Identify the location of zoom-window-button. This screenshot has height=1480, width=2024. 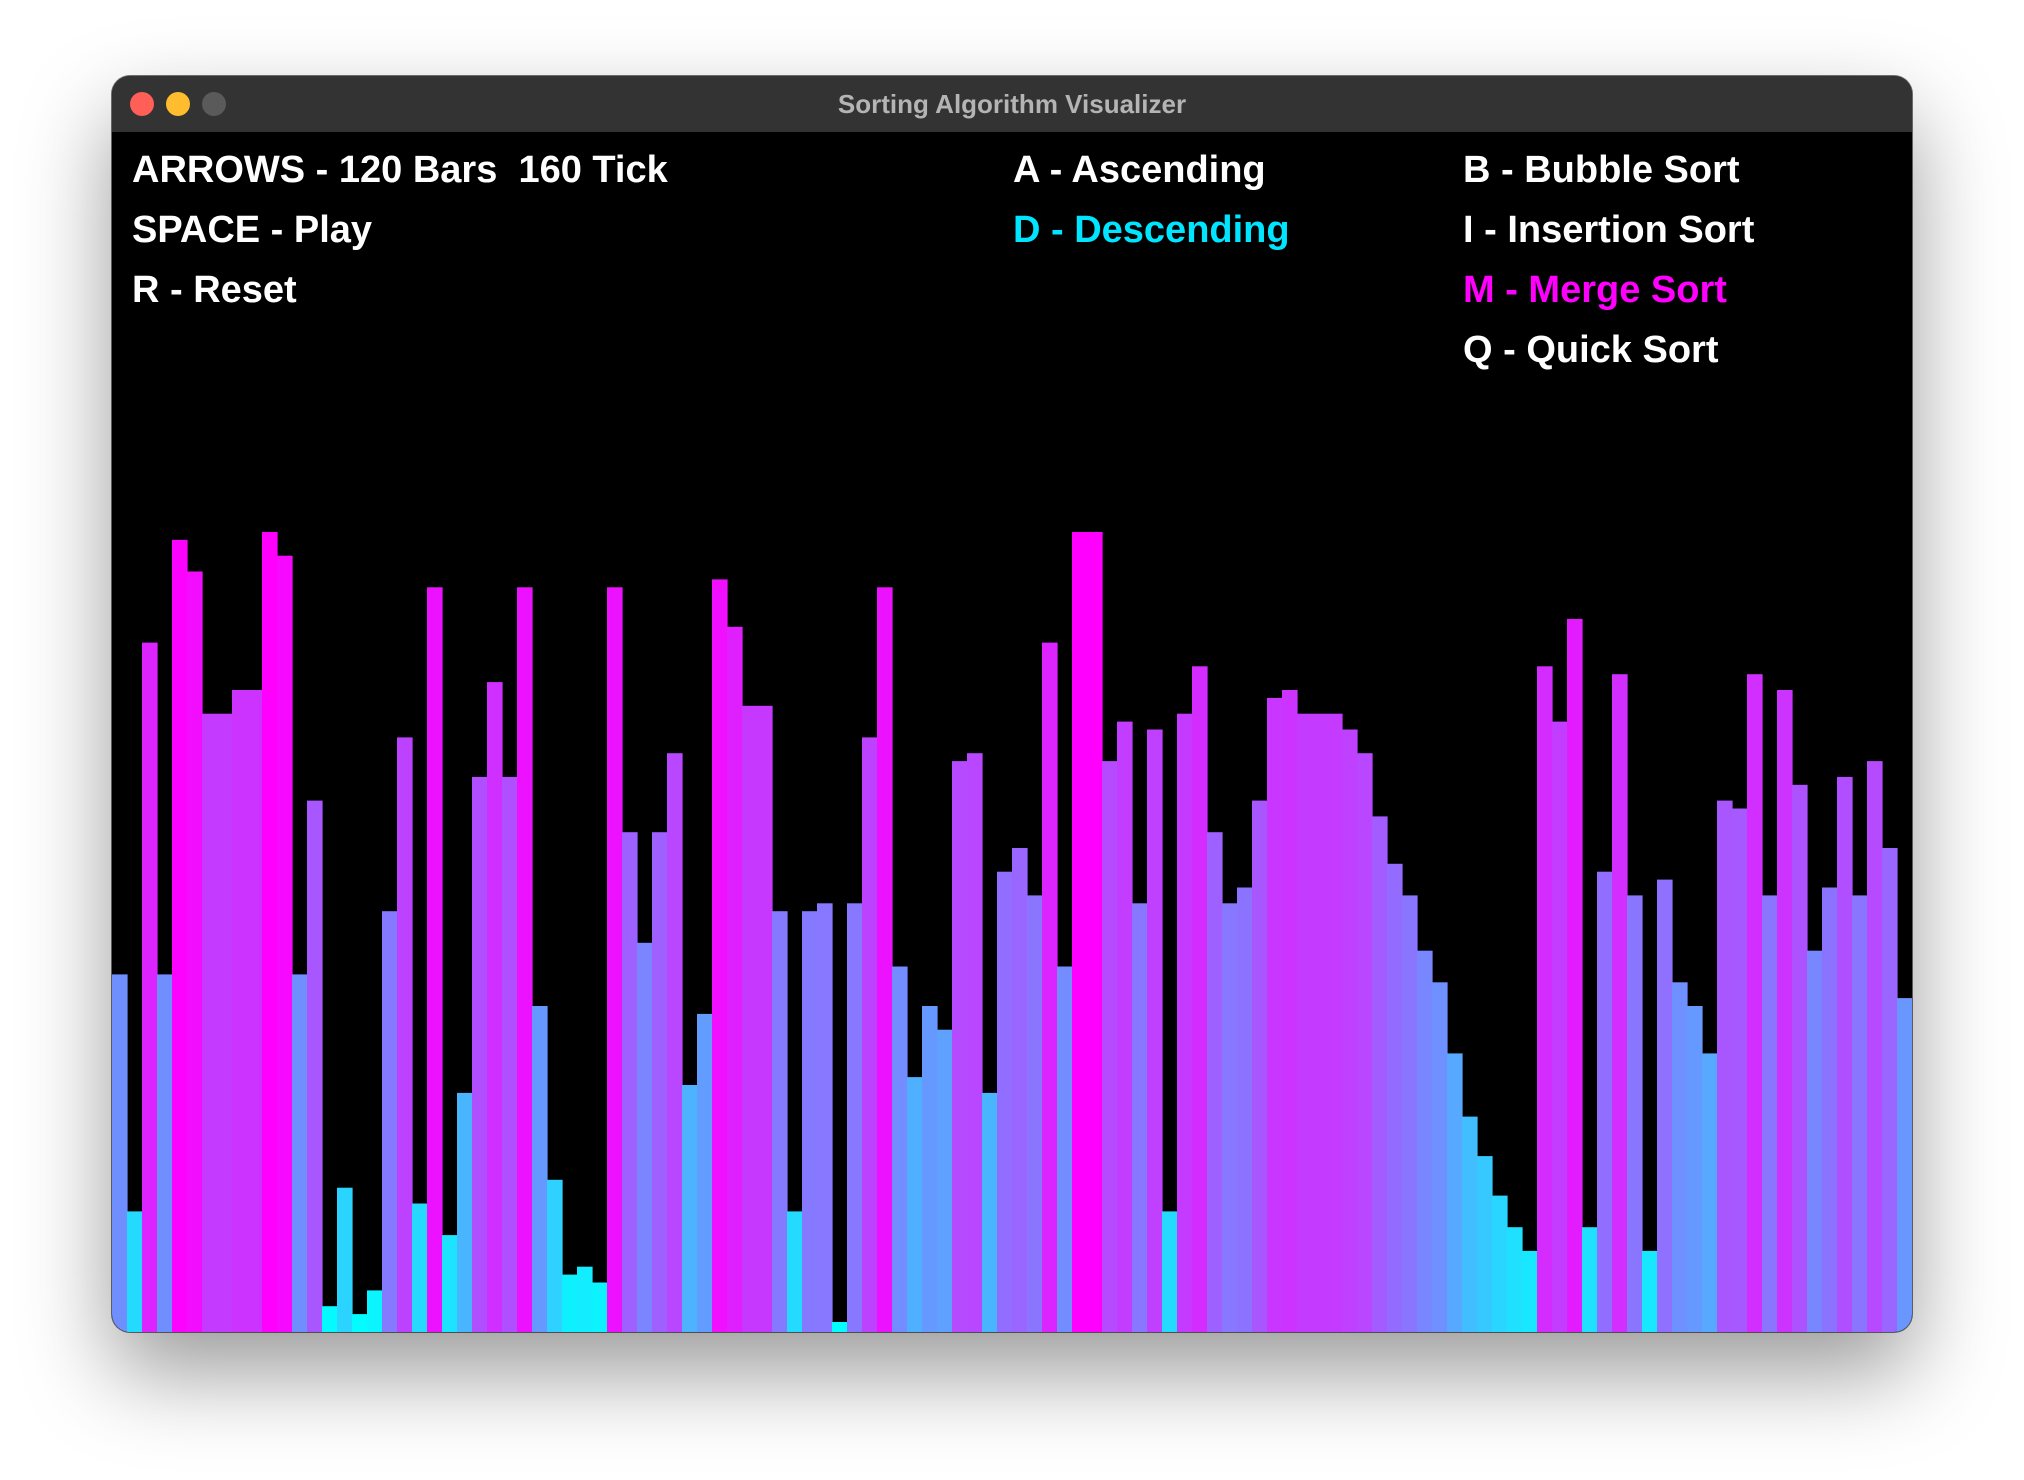
(214, 104).